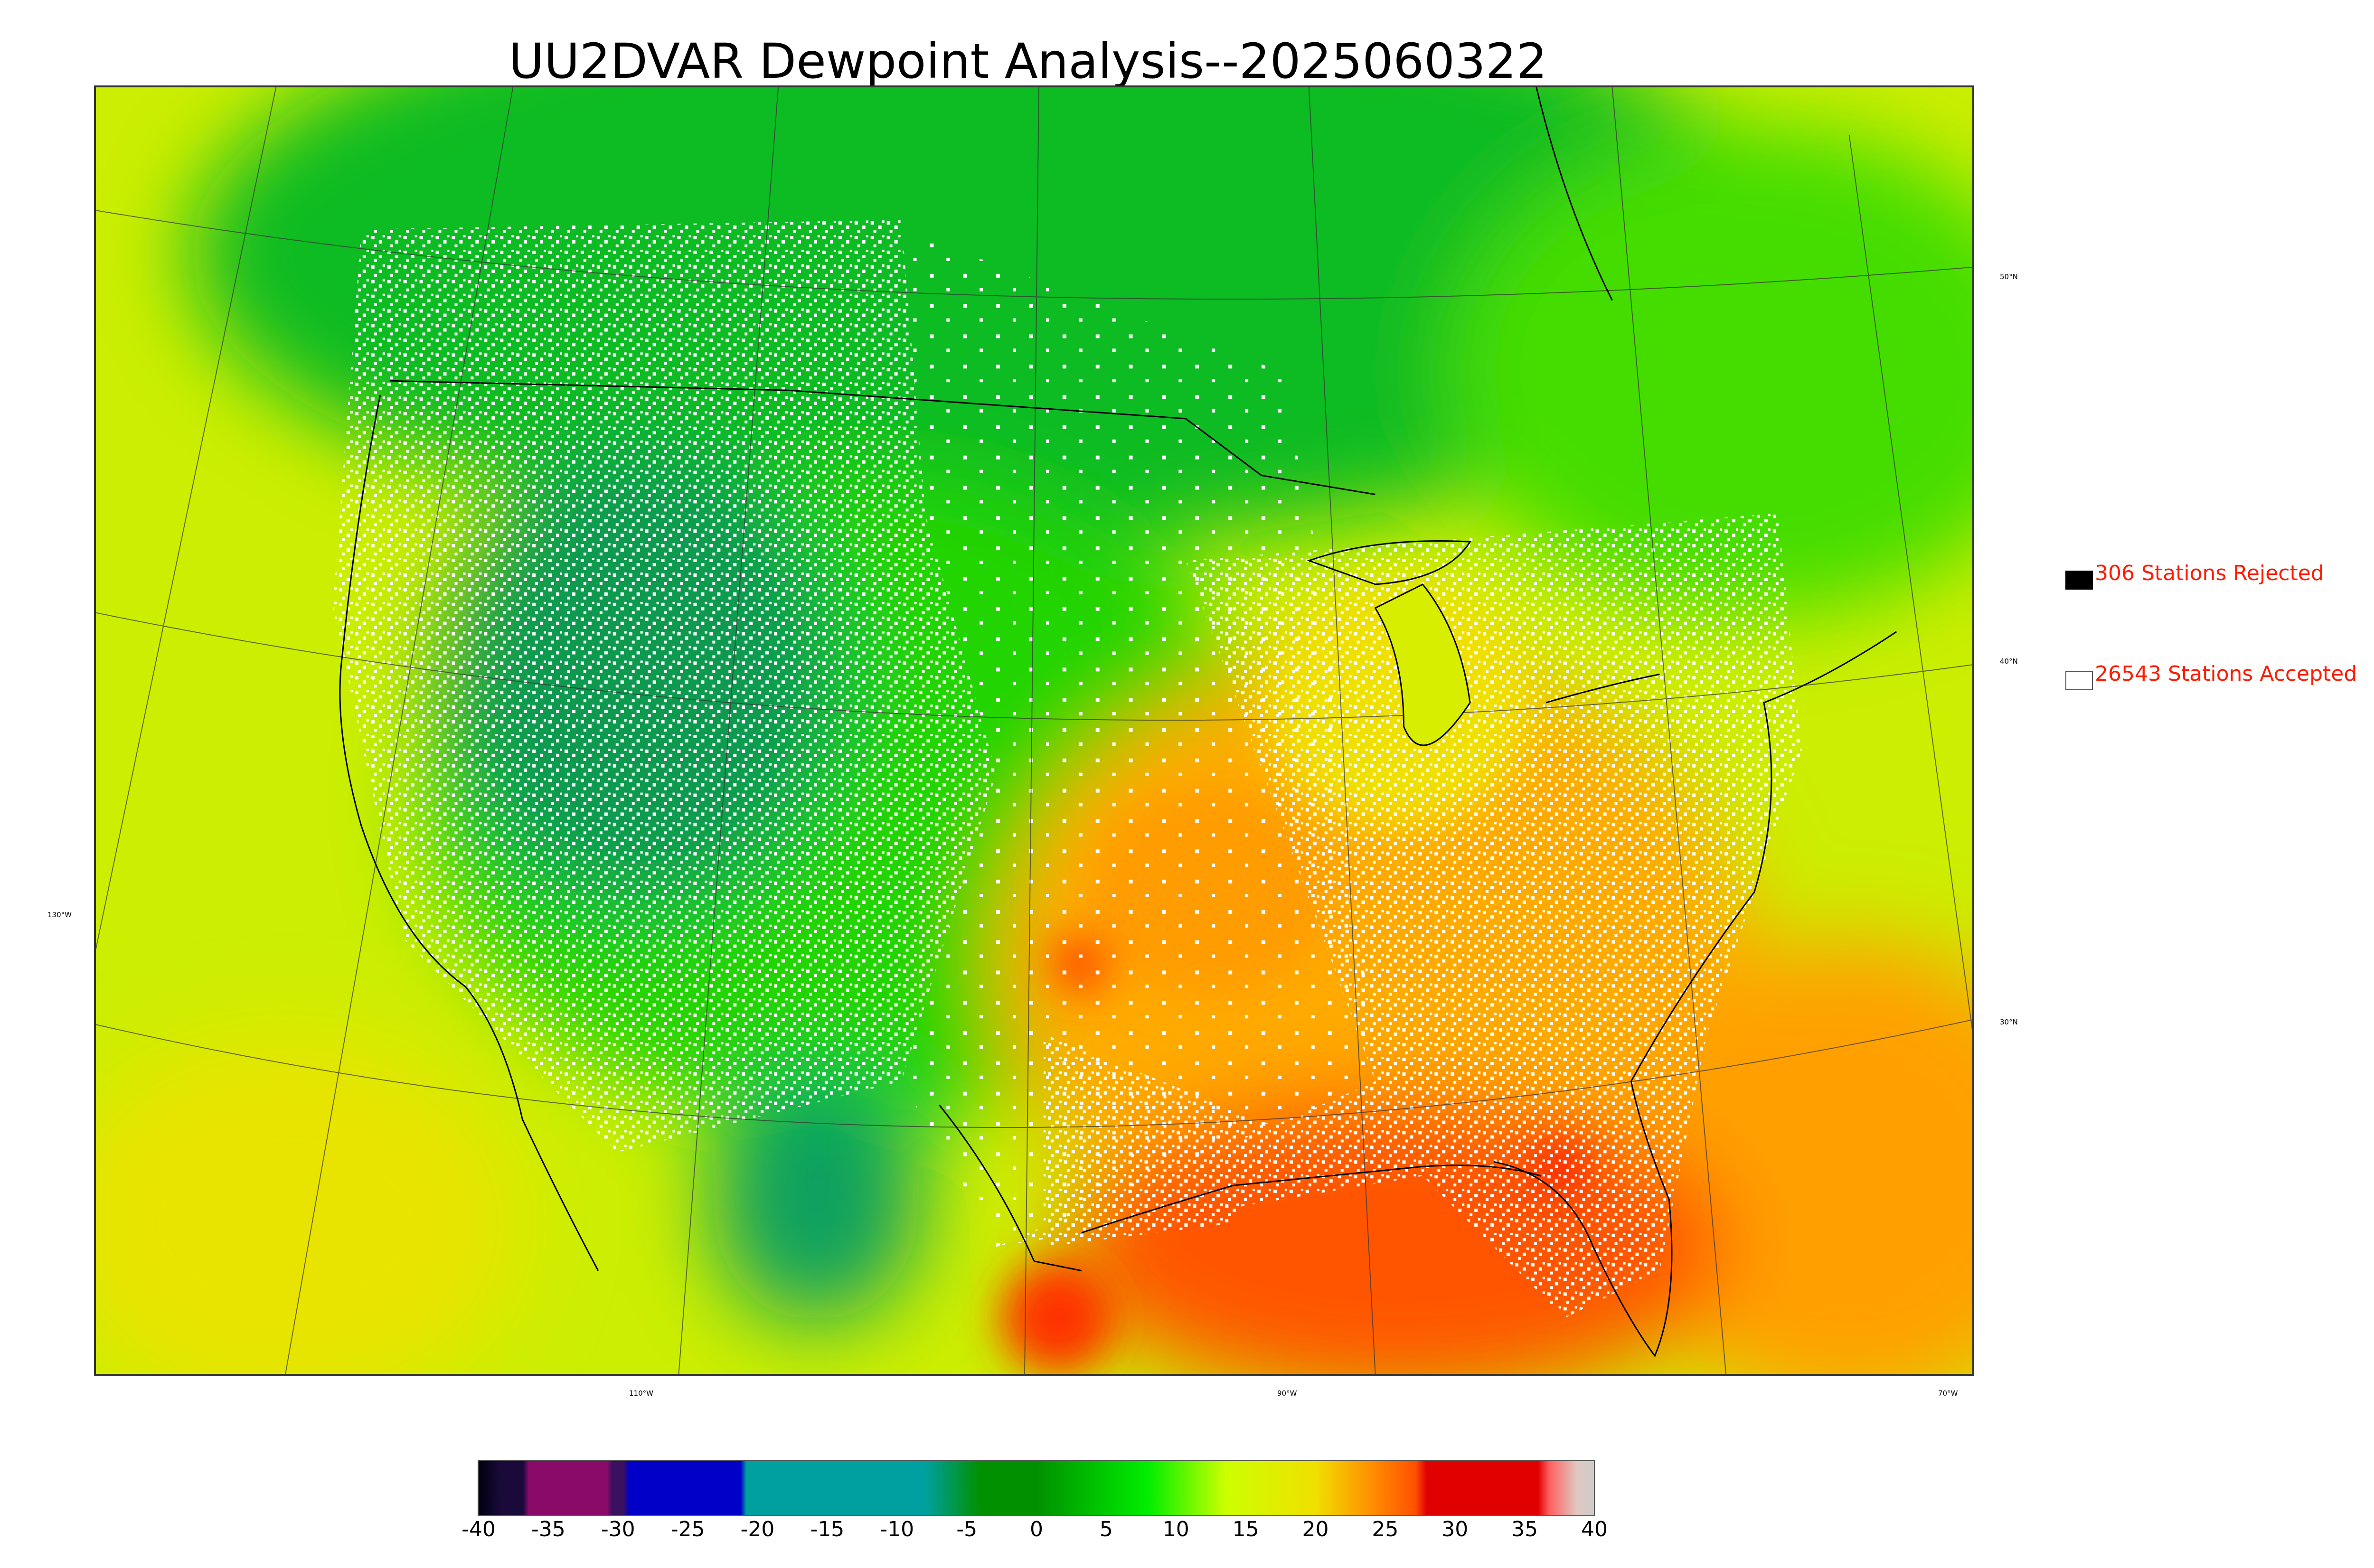  Describe the element at coordinates (2009, 277) in the screenshot. I see `lat-label-50n: 50°N` at that location.